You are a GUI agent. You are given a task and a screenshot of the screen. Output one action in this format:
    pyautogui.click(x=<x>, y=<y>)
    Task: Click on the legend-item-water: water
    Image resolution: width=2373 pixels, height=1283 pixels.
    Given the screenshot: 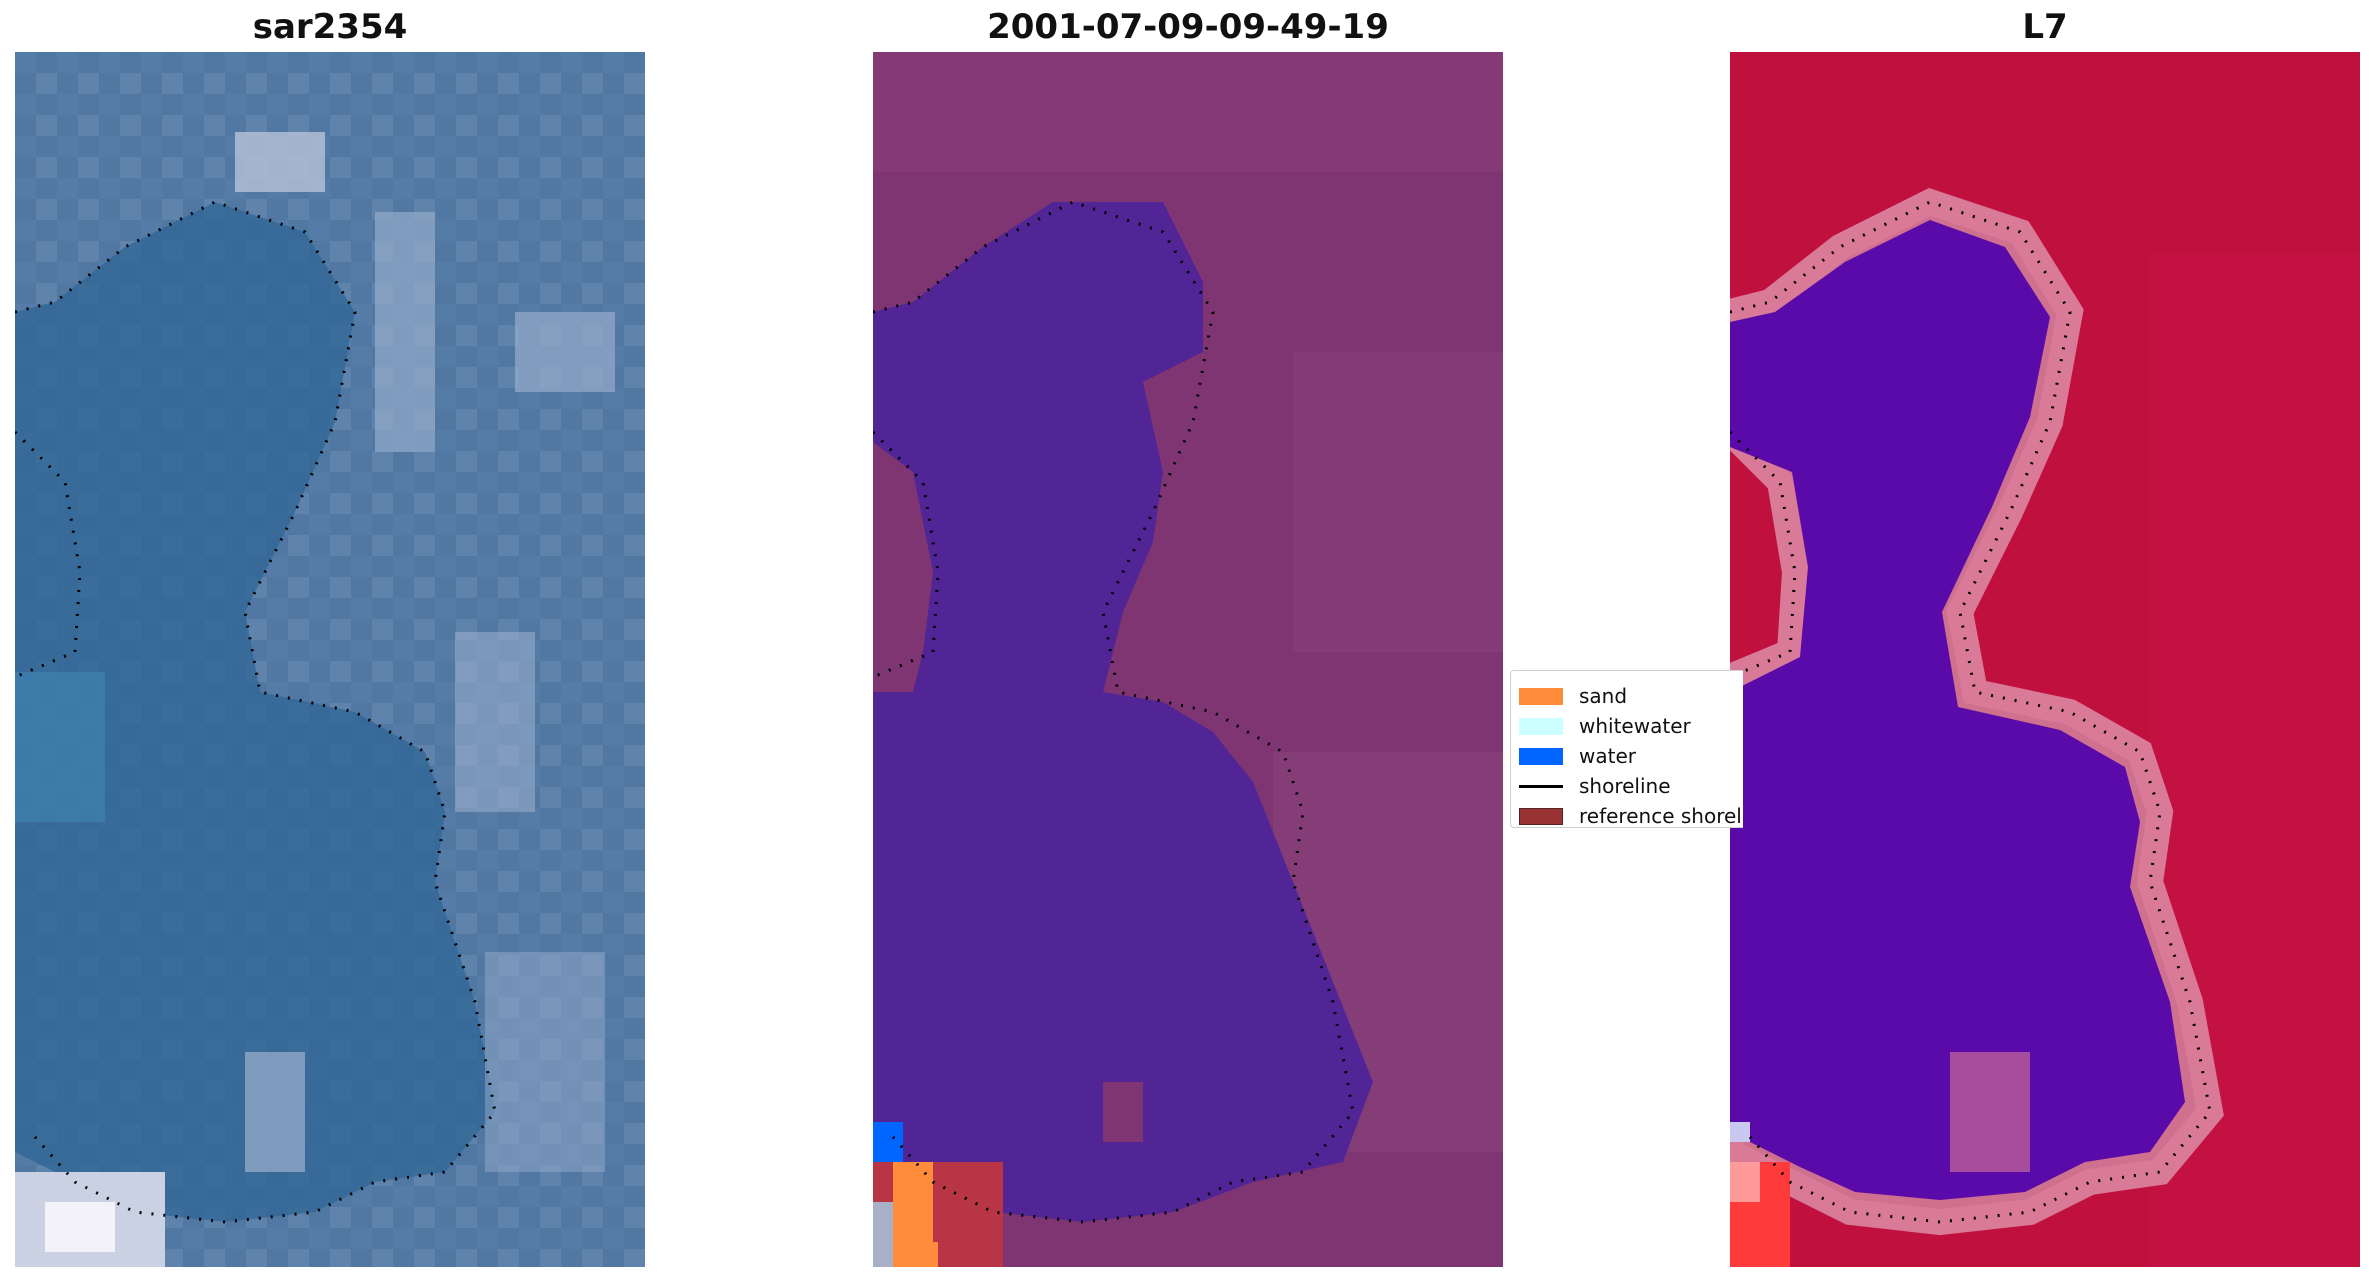 What is the action you would take?
    pyautogui.click(x=1577, y=756)
    